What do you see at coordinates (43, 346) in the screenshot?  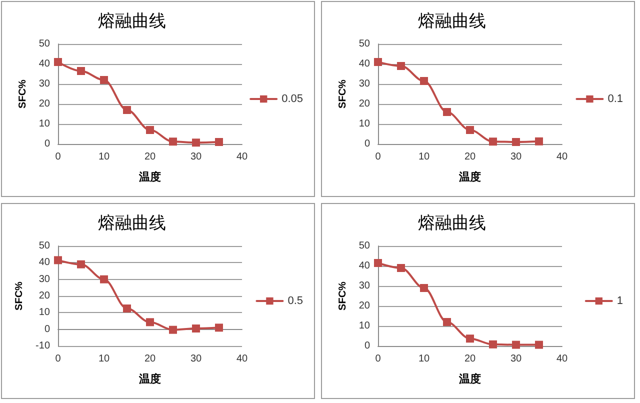 I see `y-tick-label: -10` at bounding box center [43, 346].